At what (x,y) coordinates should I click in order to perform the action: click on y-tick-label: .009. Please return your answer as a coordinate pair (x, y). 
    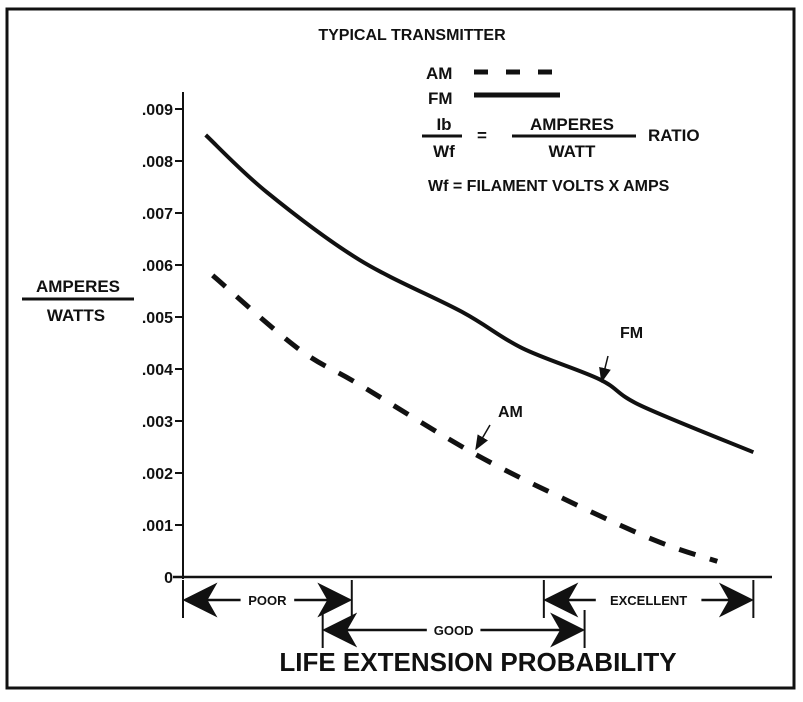
    Looking at the image, I should click on (157, 110).